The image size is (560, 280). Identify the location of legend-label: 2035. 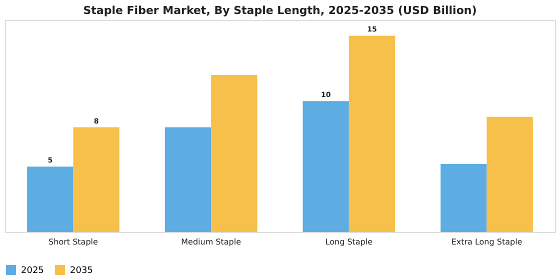
(81, 271).